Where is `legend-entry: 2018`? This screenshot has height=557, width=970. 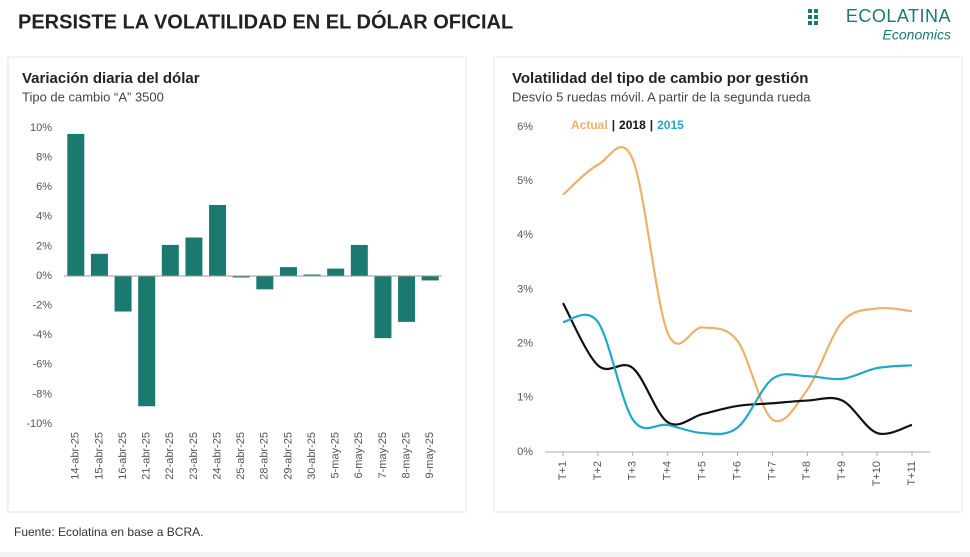
legend-entry: 2018 is located at coordinates (632, 125).